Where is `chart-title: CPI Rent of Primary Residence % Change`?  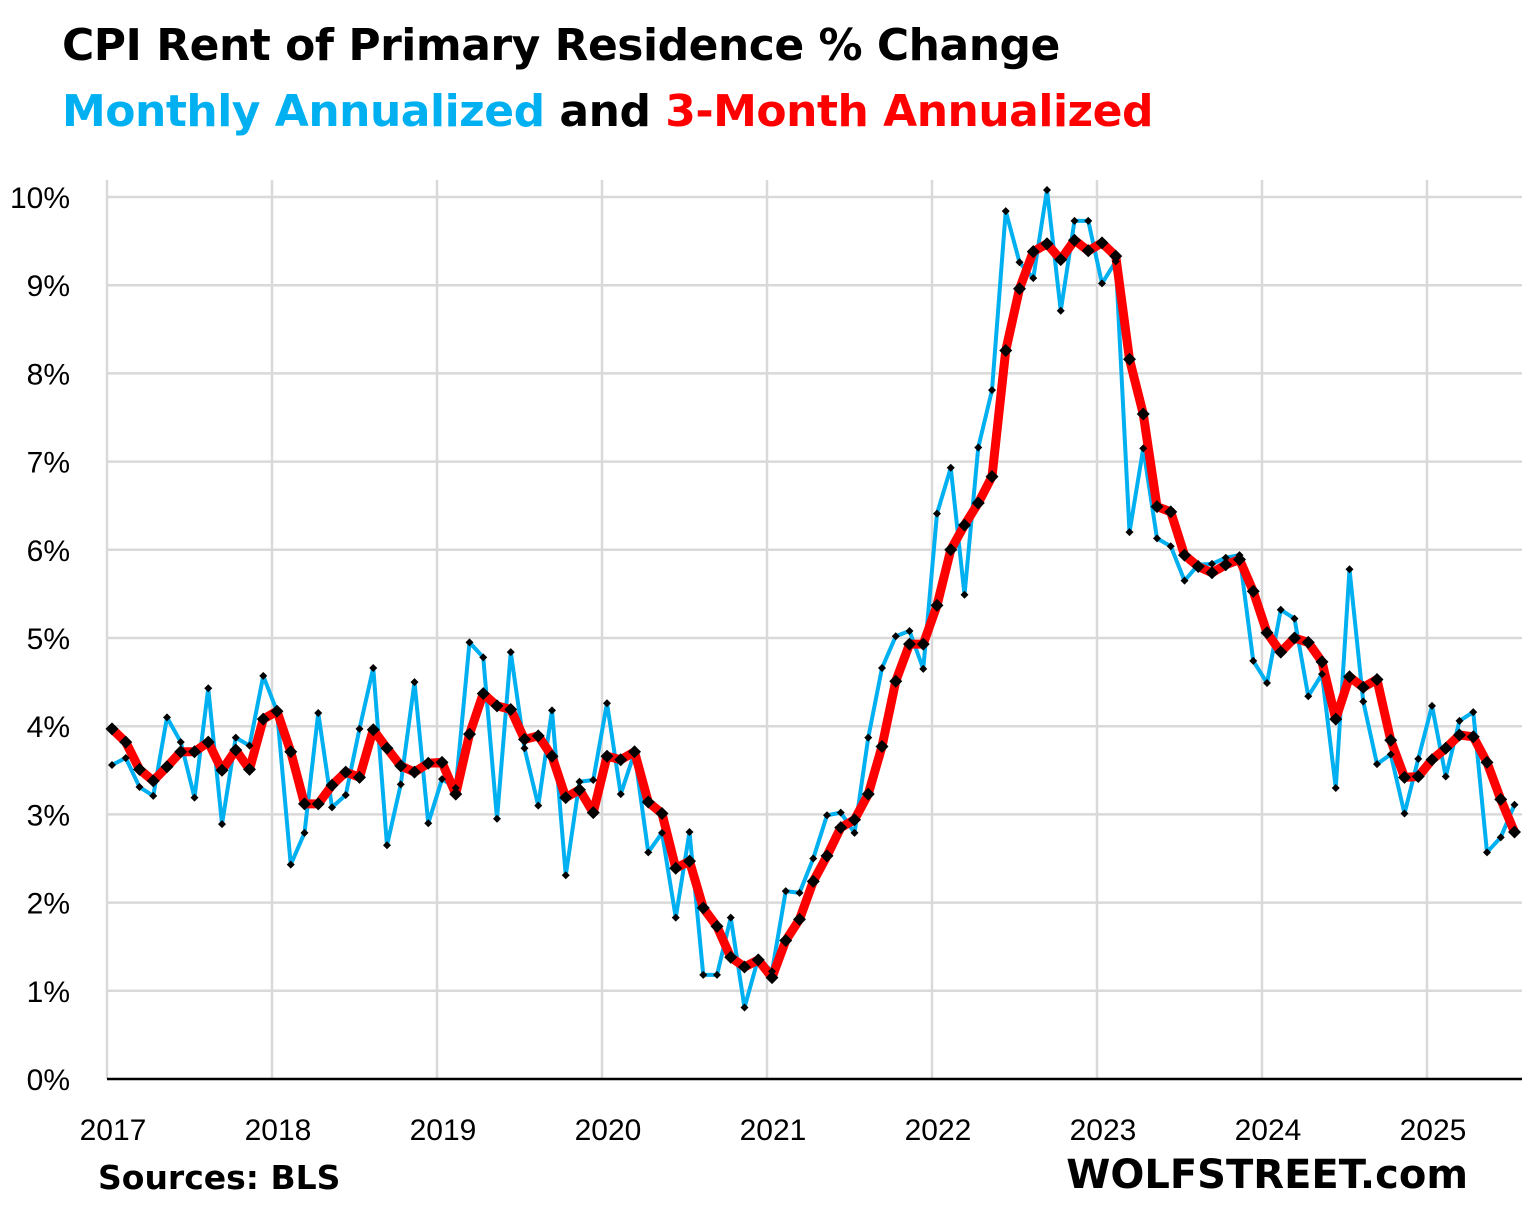 chart-title: CPI Rent of Primary Residence % Change is located at coordinates (561, 45).